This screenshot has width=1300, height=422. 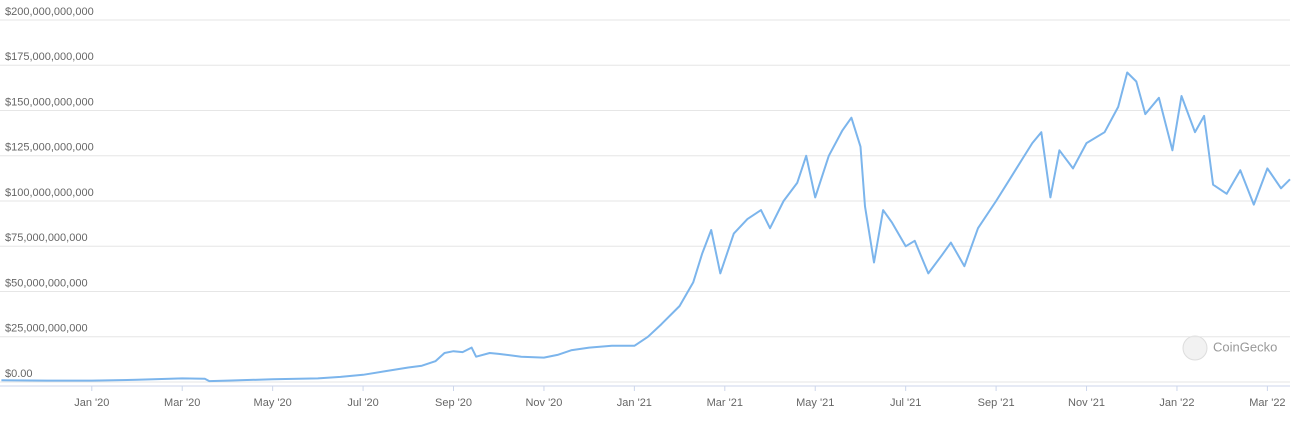 What do you see at coordinates (1176, 403) in the screenshot?
I see `x-tick-label: Jan '22` at bounding box center [1176, 403].